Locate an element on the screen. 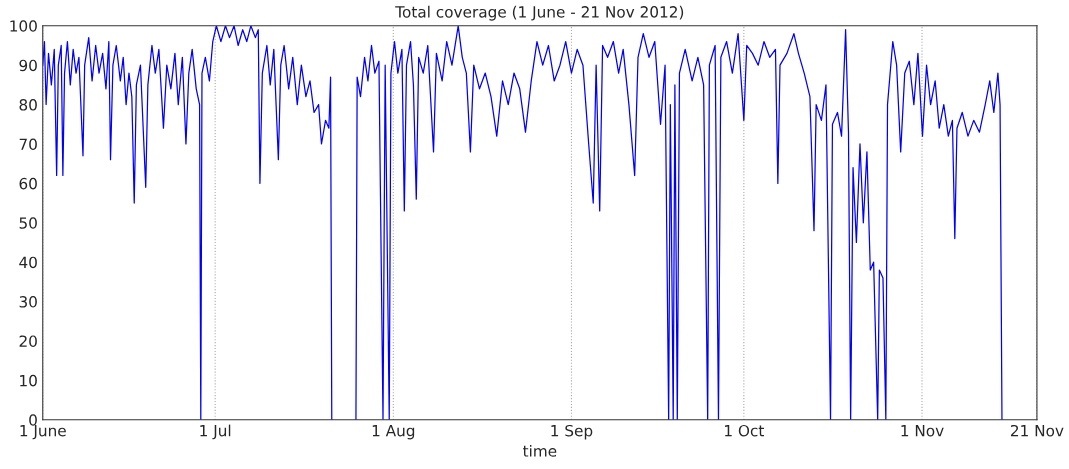  x-axis-title: time is located at coordinates (540, 450).